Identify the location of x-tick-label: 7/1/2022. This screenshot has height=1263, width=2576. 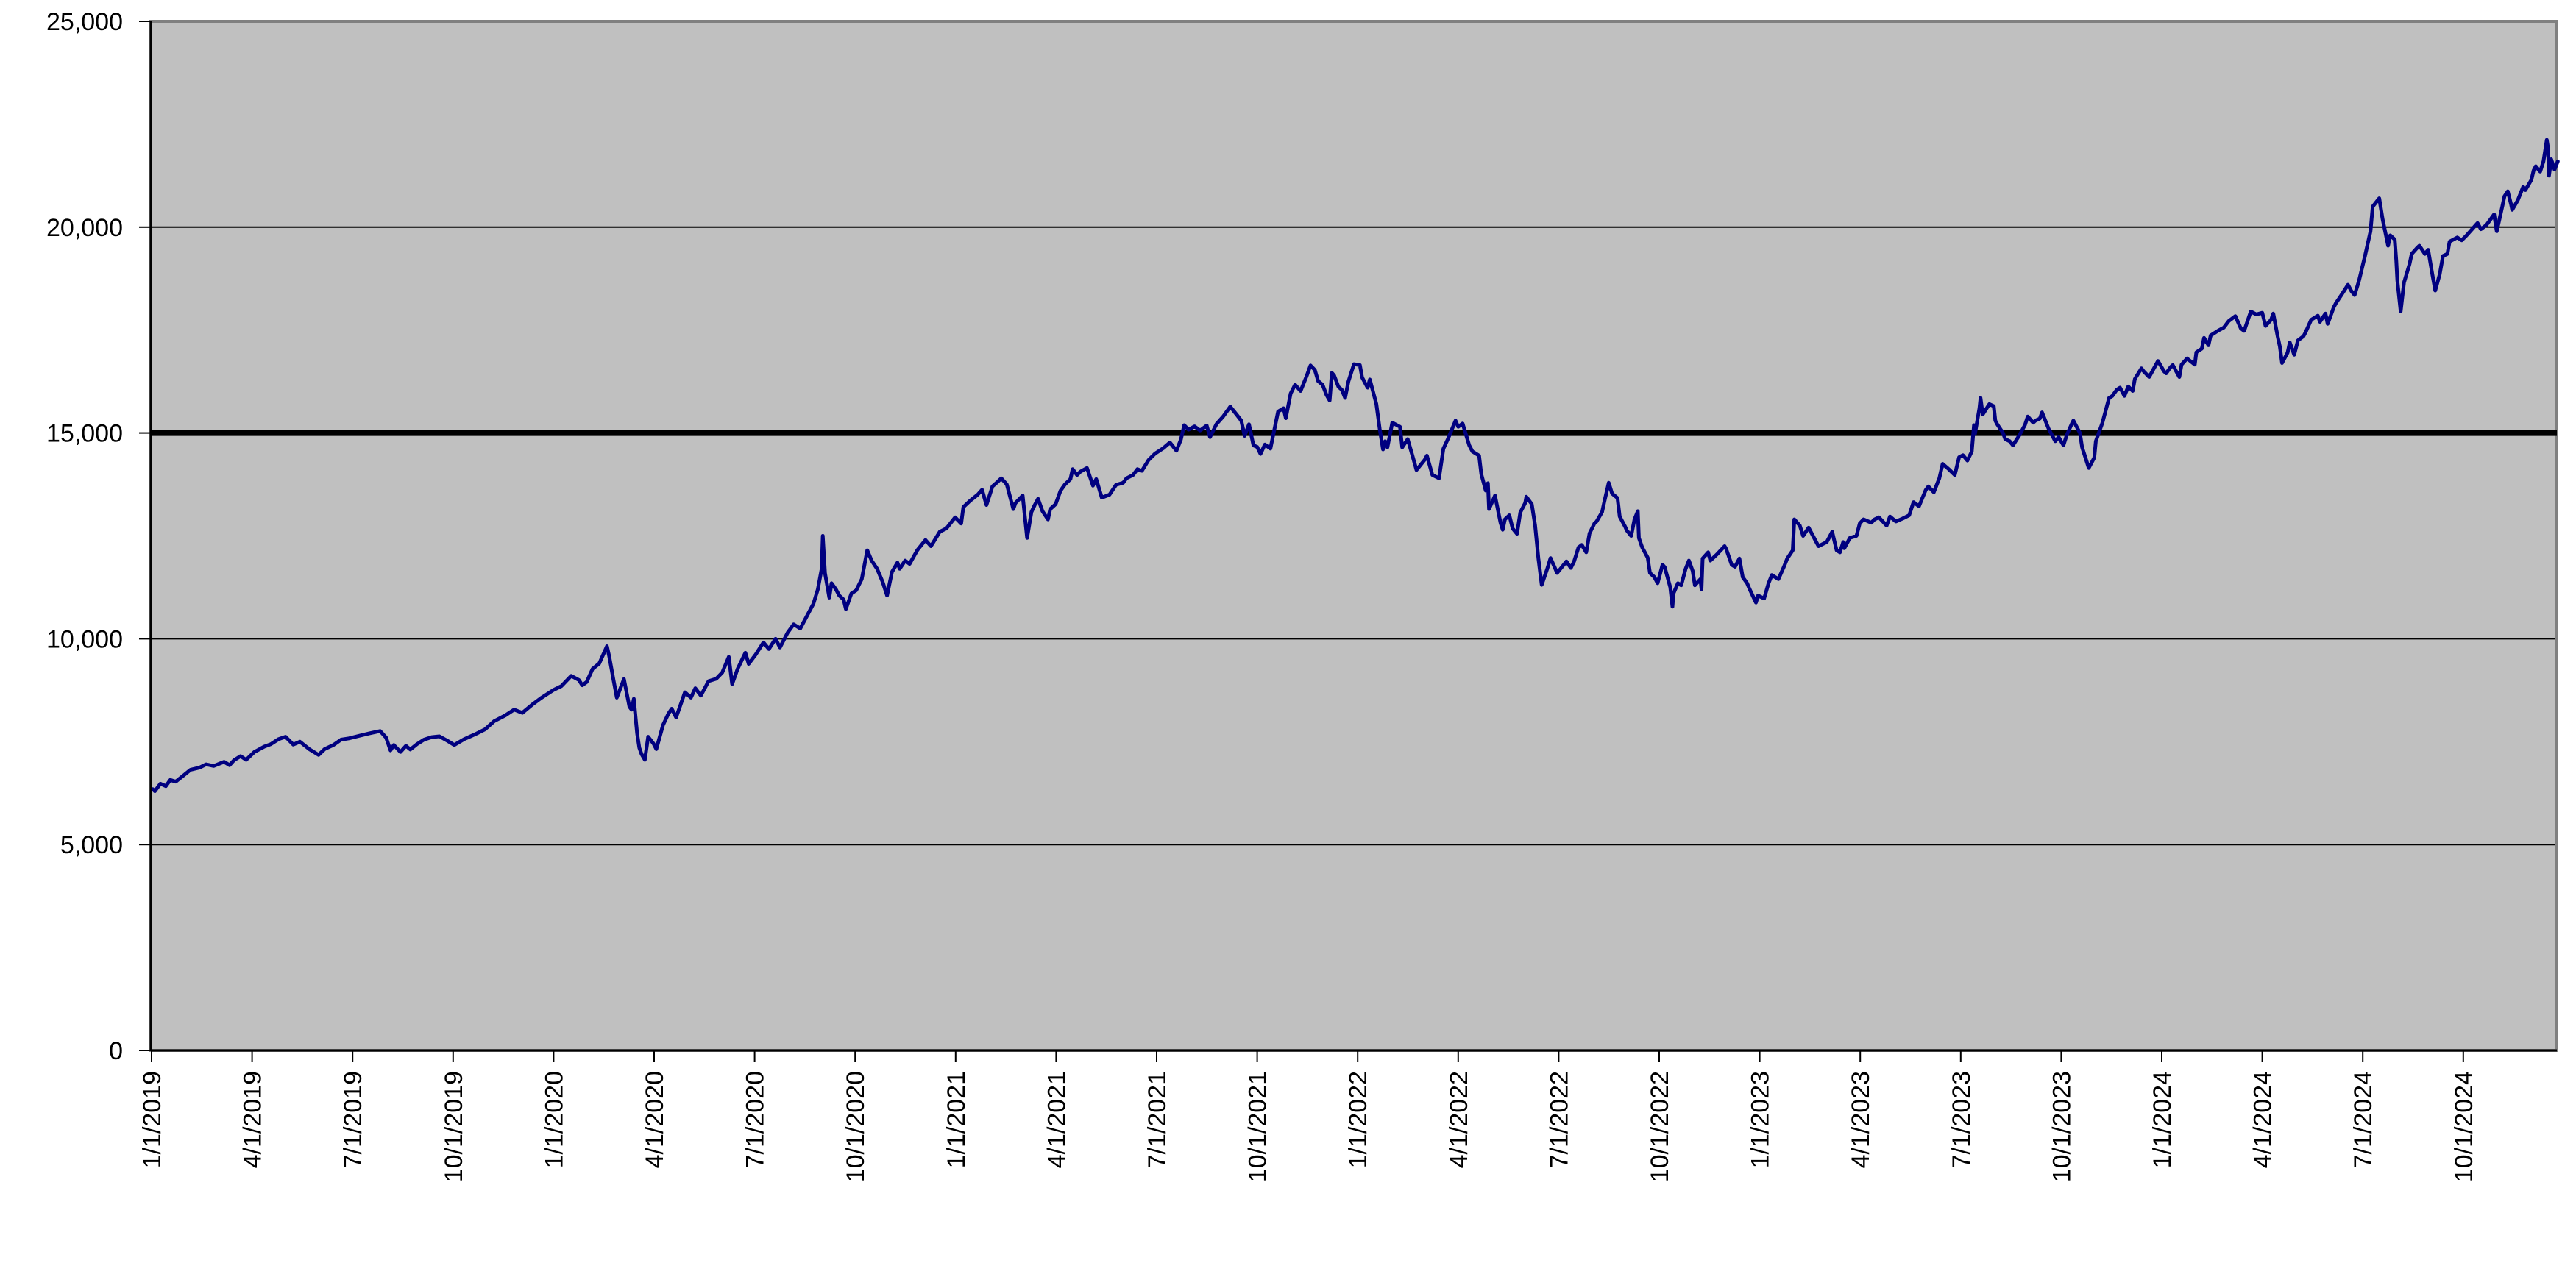
(1559, 1119).